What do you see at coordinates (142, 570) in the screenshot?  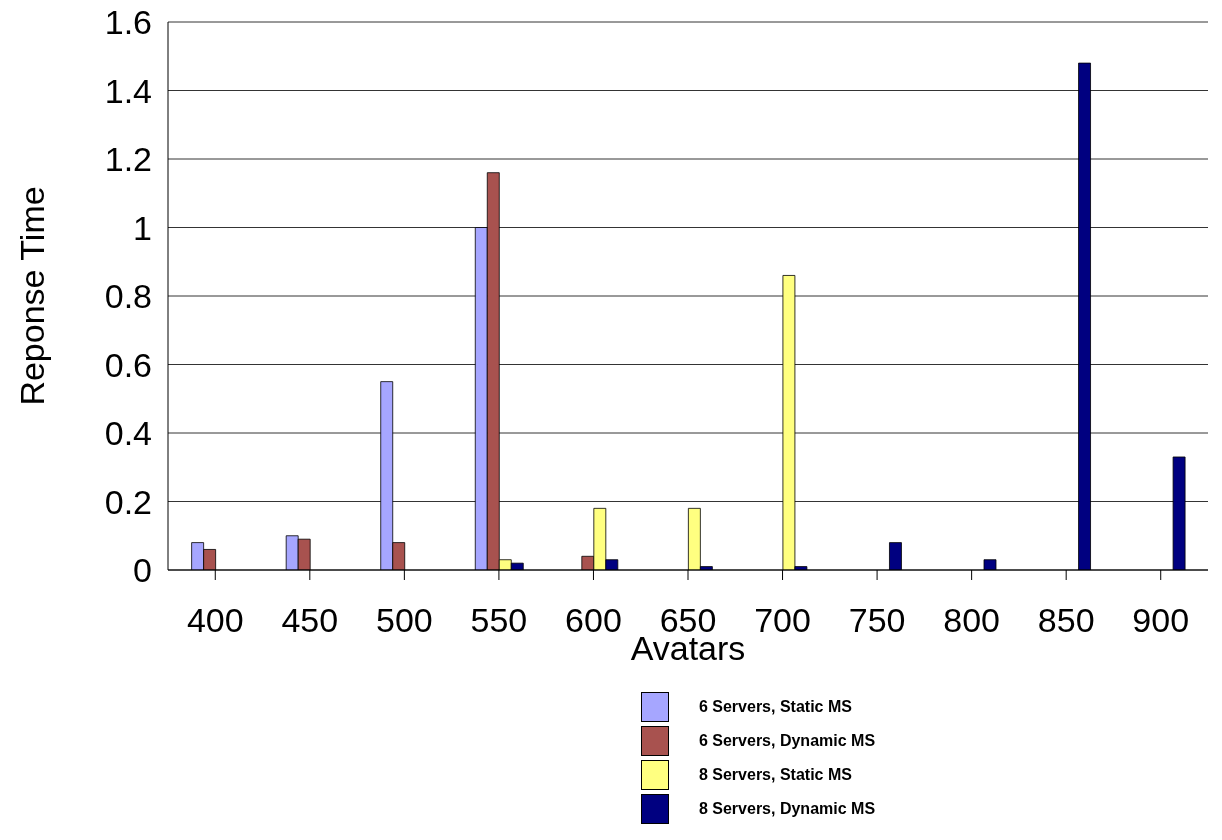 I see `y-tick-label: 0` at bounding box center [142, 570].